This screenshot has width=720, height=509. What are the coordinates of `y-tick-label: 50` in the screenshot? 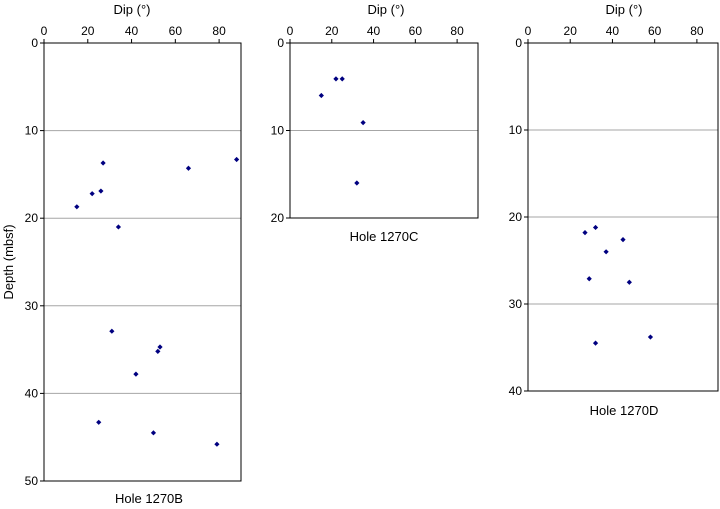 It's located at (32, 481).